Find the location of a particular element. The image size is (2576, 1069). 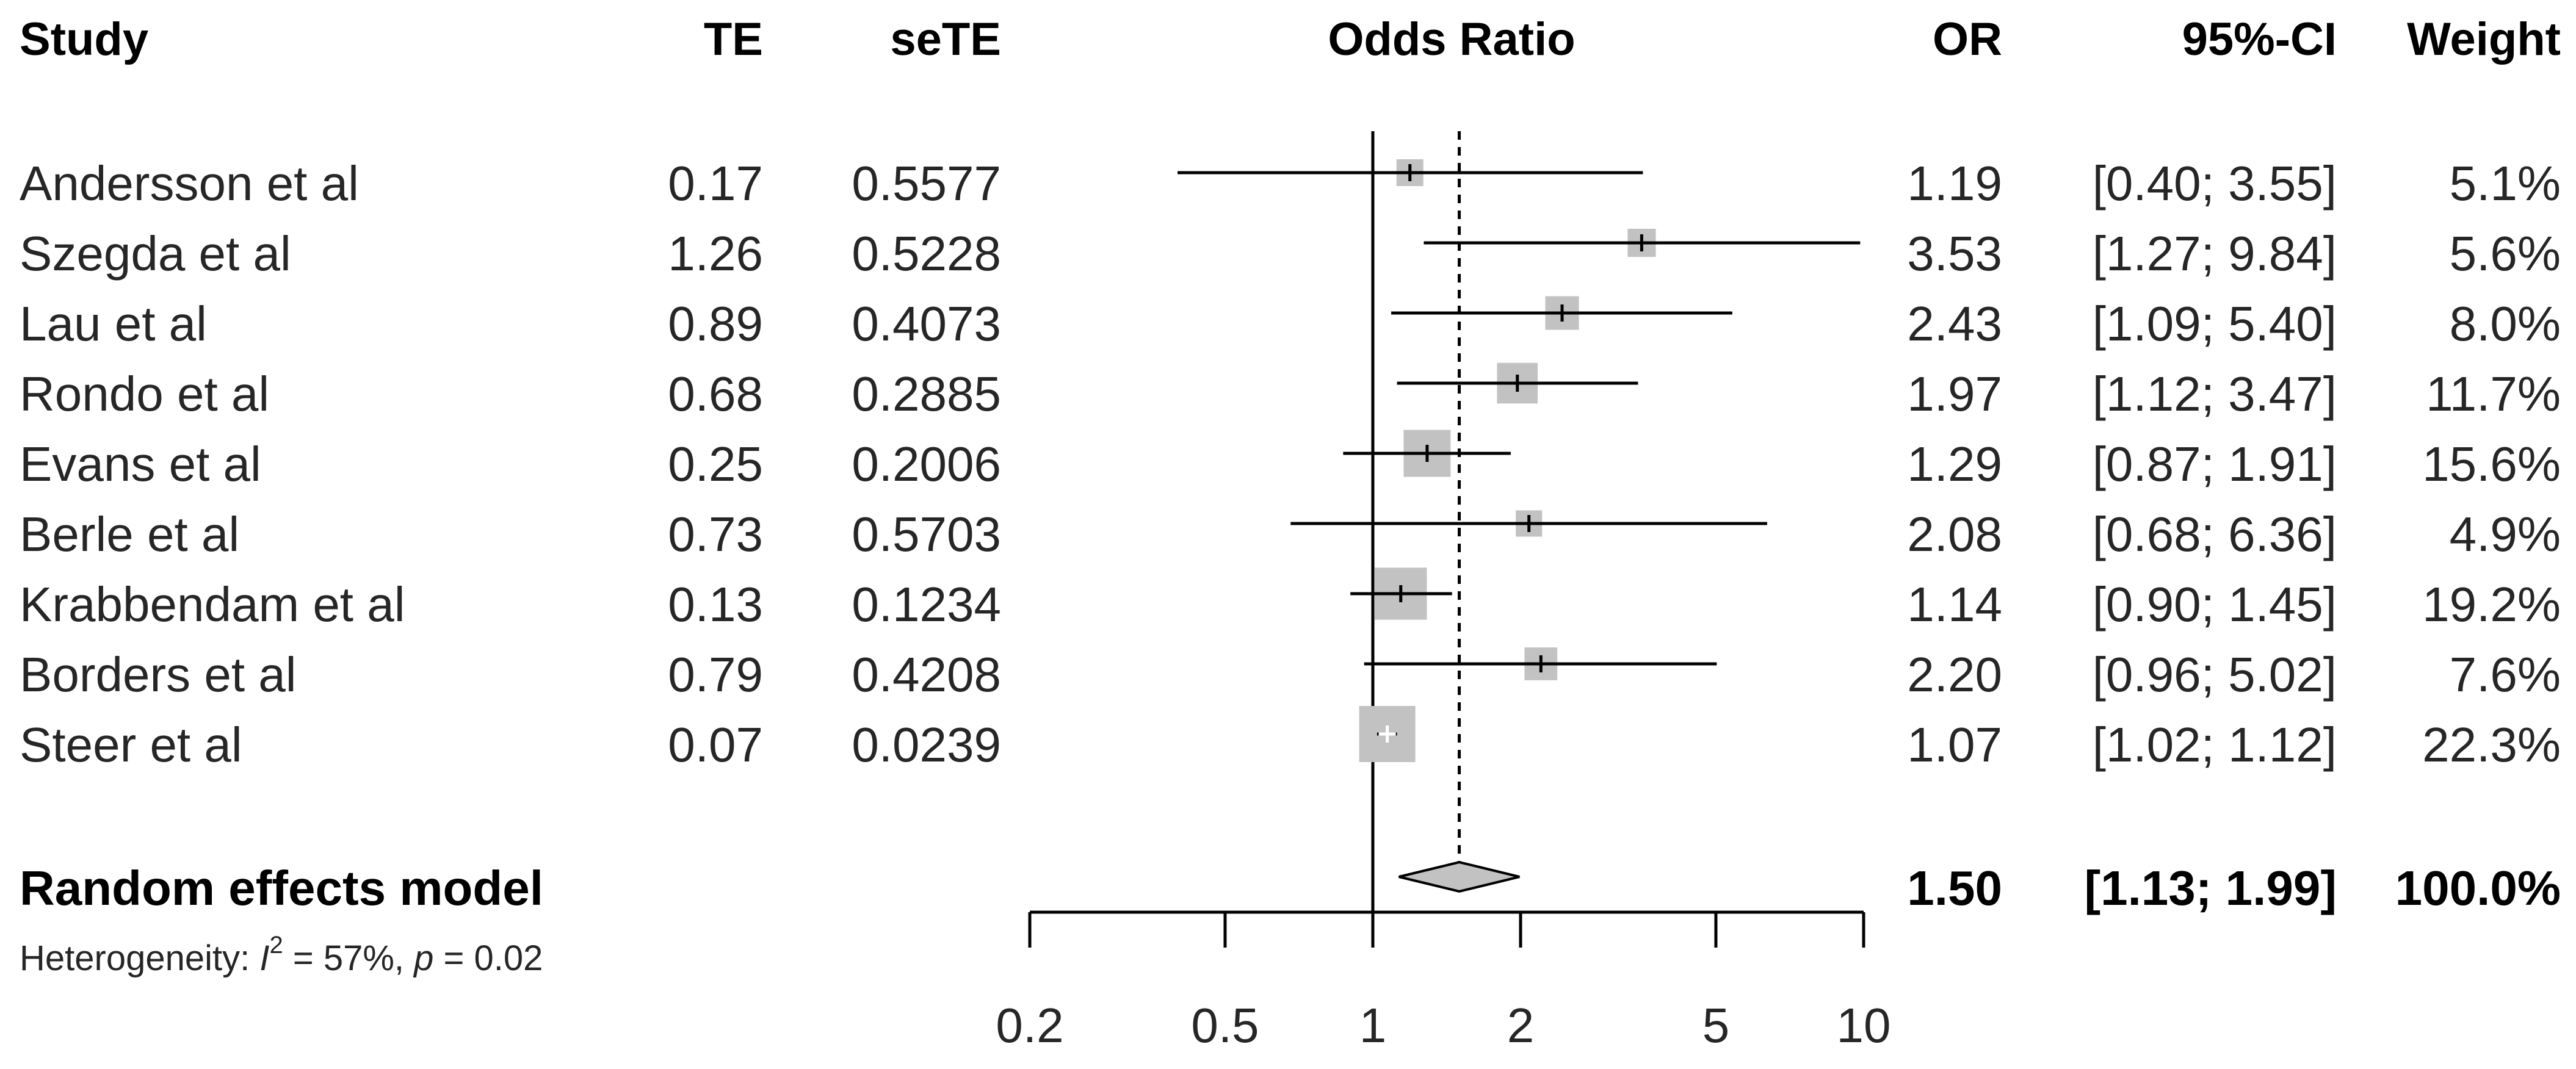

header-te: TE is located at coordinates (733, 39).